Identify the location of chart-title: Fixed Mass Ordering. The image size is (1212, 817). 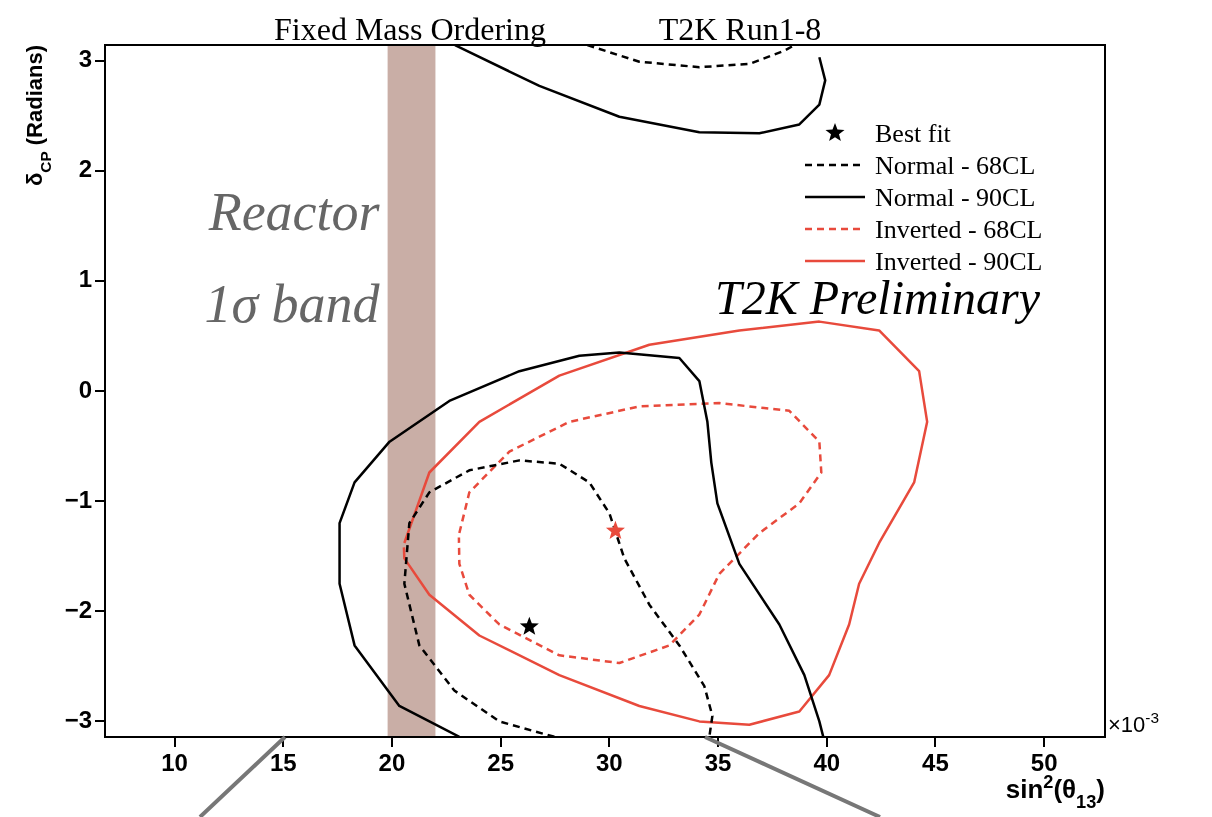
(410, 29).